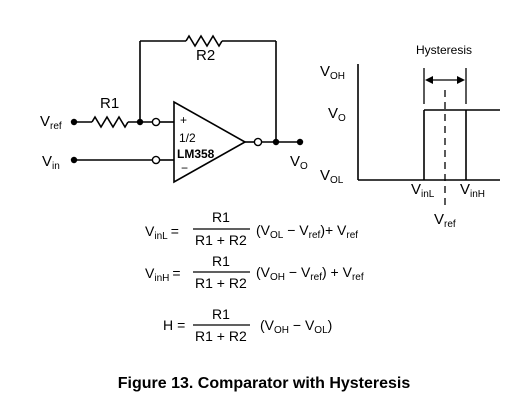 This screenshot has height=420, width=528. I want to click on vin-input-label: Vin, so click(51, 162).